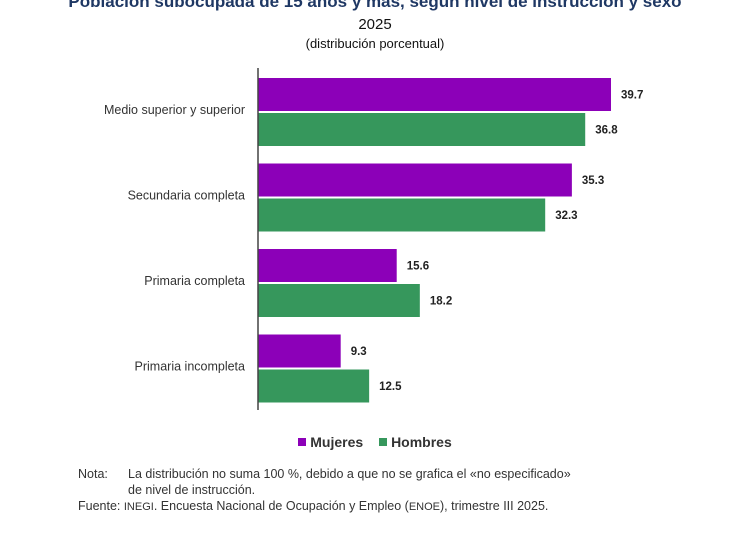 Image resolution: width=750 pixels, height=536 pixels. I want to click on bar-mujeres-medio-superior-y-superior, so click(434, 94).